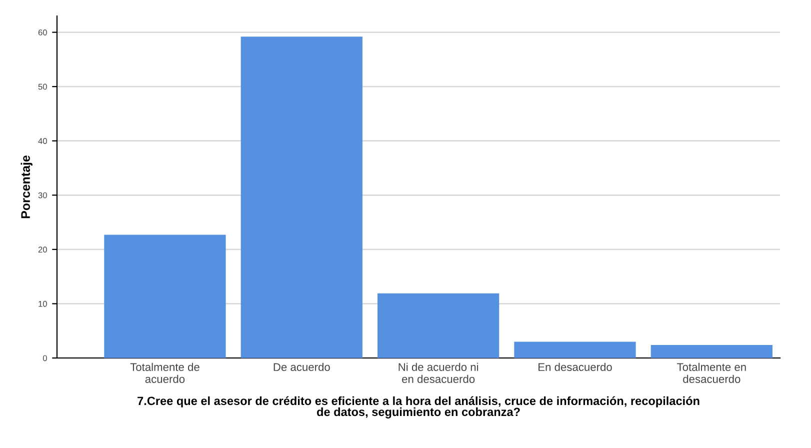 This screenshot has width=811, height=448. I want to click on x-axis-title: 7.Cree que el asesor de crédito es eficiente a la hora del análisis, cruce de información, recopilación de datos, seguimiento en cobranza?, so click(419, 407).